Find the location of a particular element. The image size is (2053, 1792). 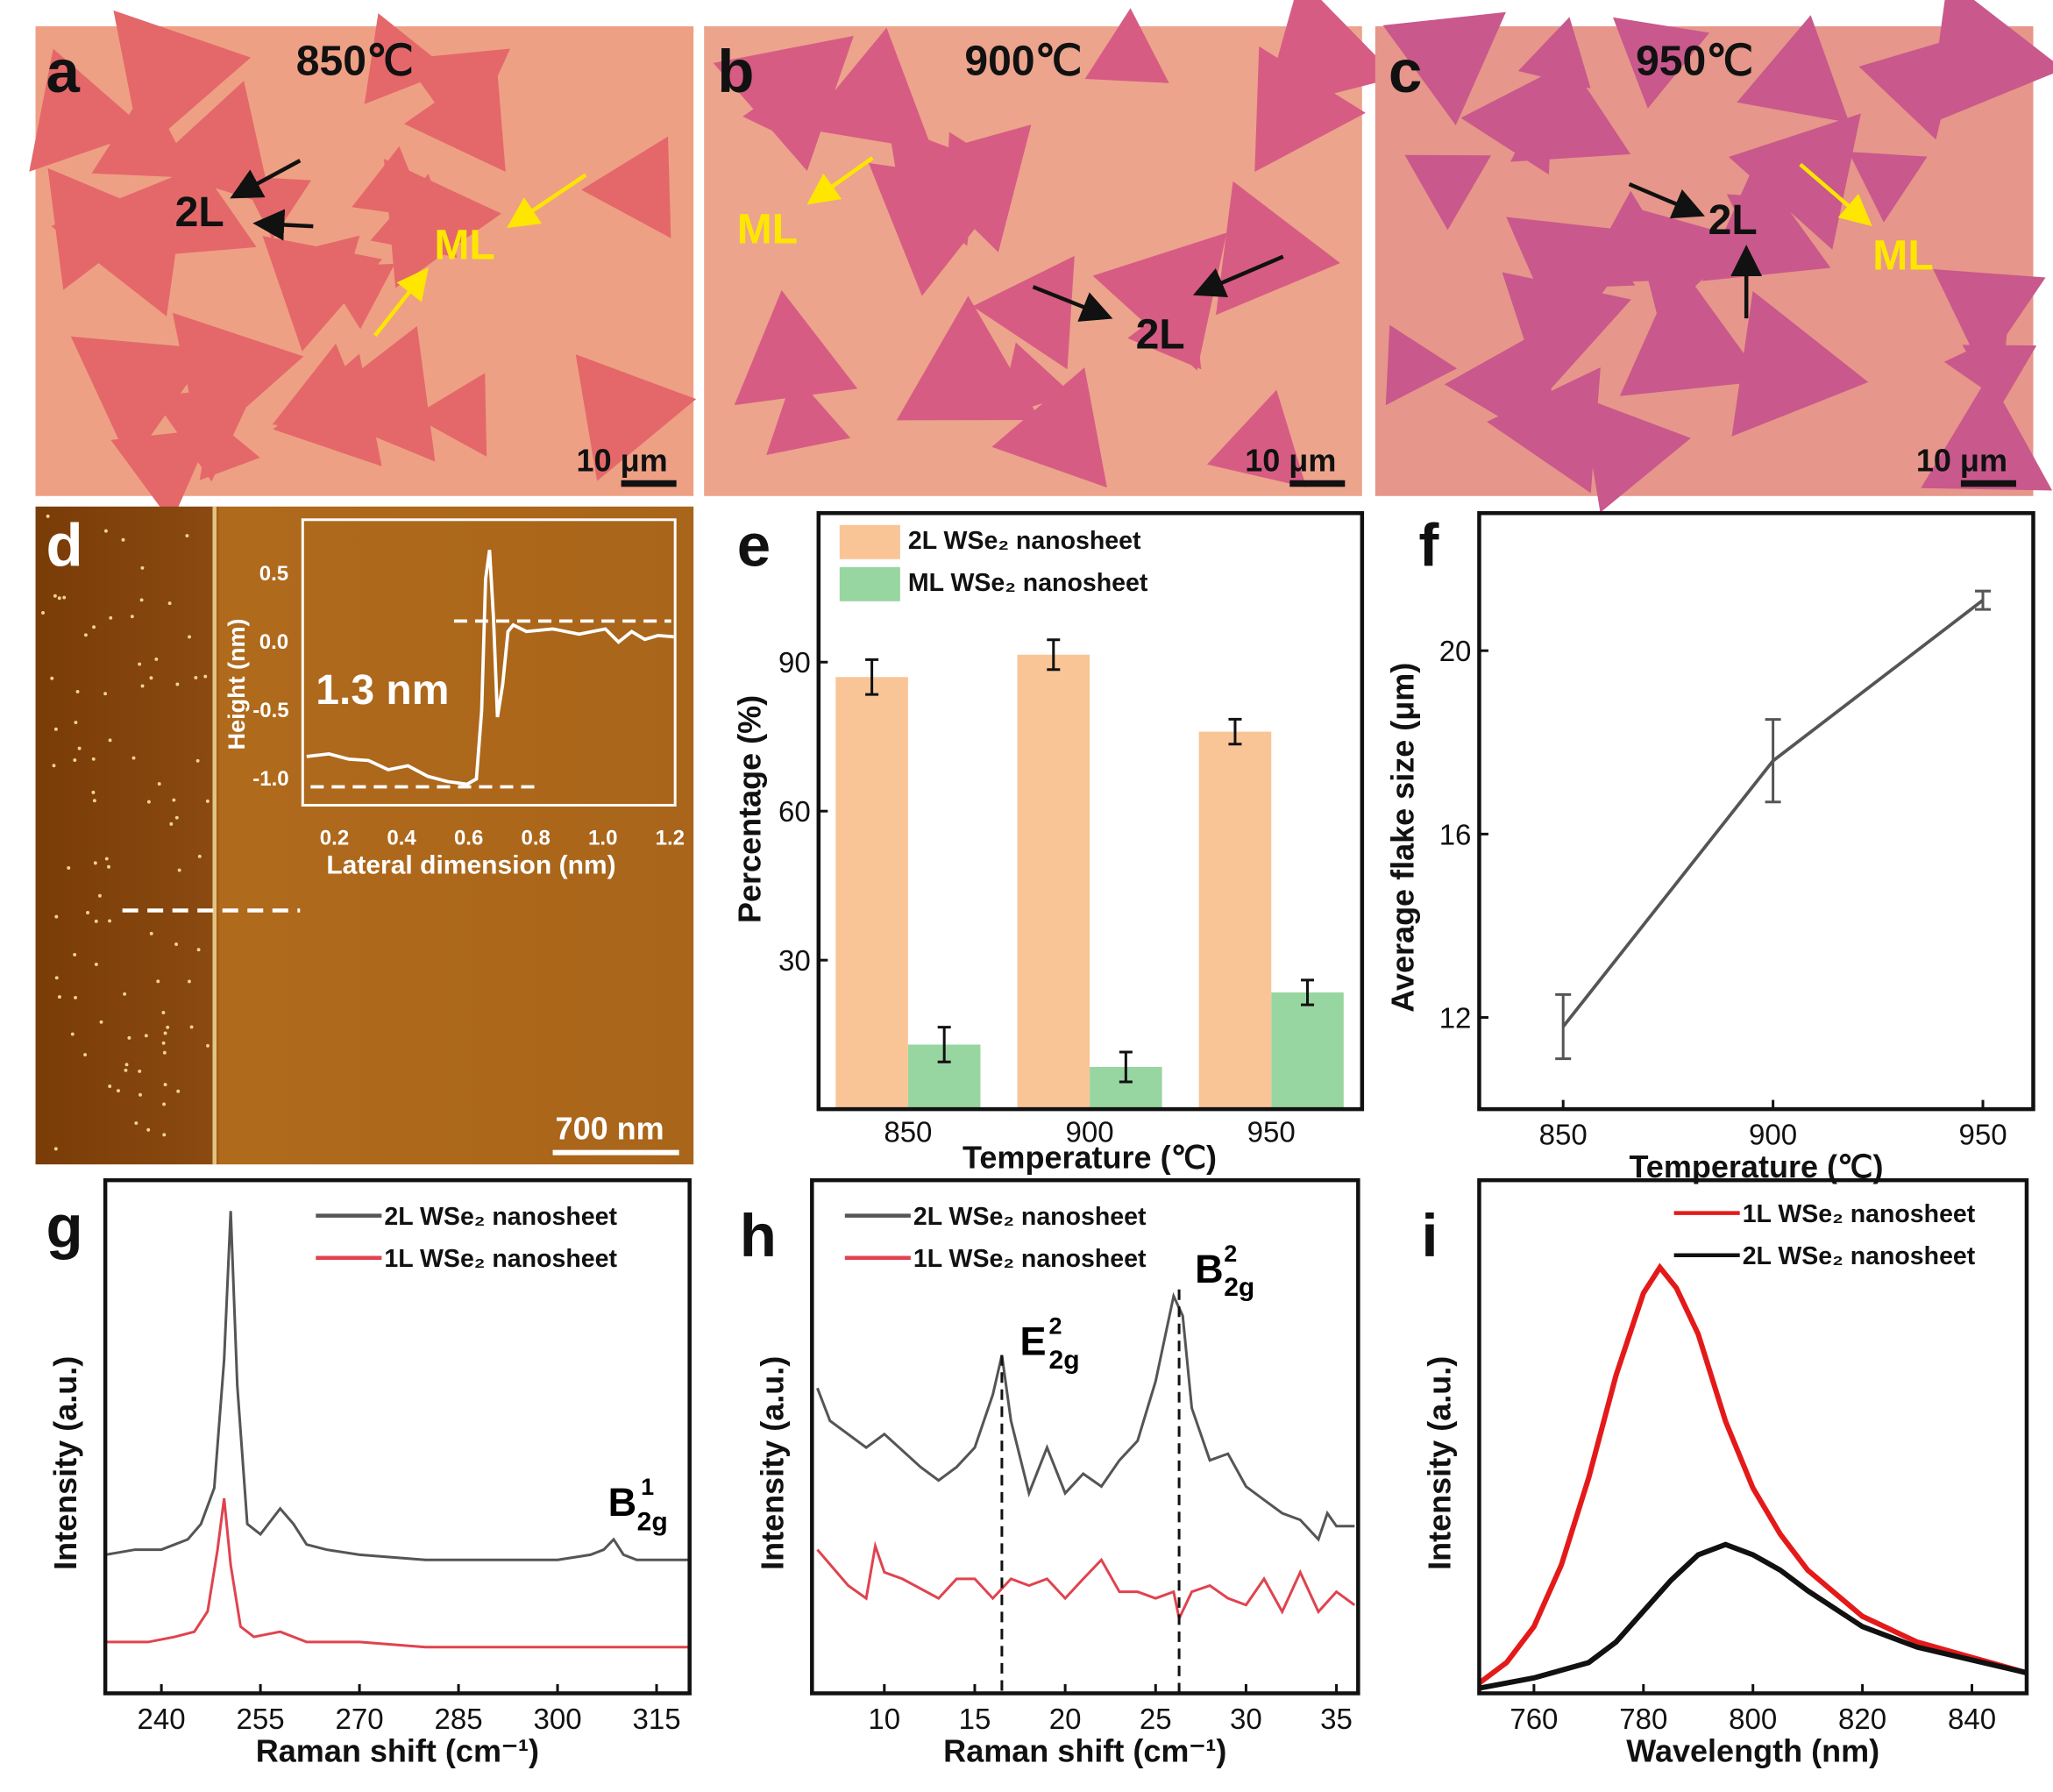

tick-label: 0.2 is located at coordinates (334, 838).